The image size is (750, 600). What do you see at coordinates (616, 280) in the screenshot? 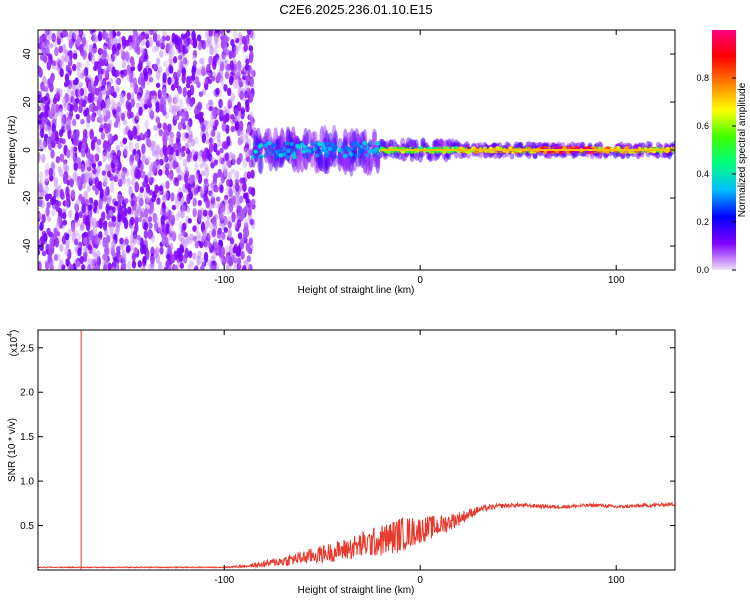
I see `spectrogram-x-tick-label: 100` at bounding box center [616, 280].